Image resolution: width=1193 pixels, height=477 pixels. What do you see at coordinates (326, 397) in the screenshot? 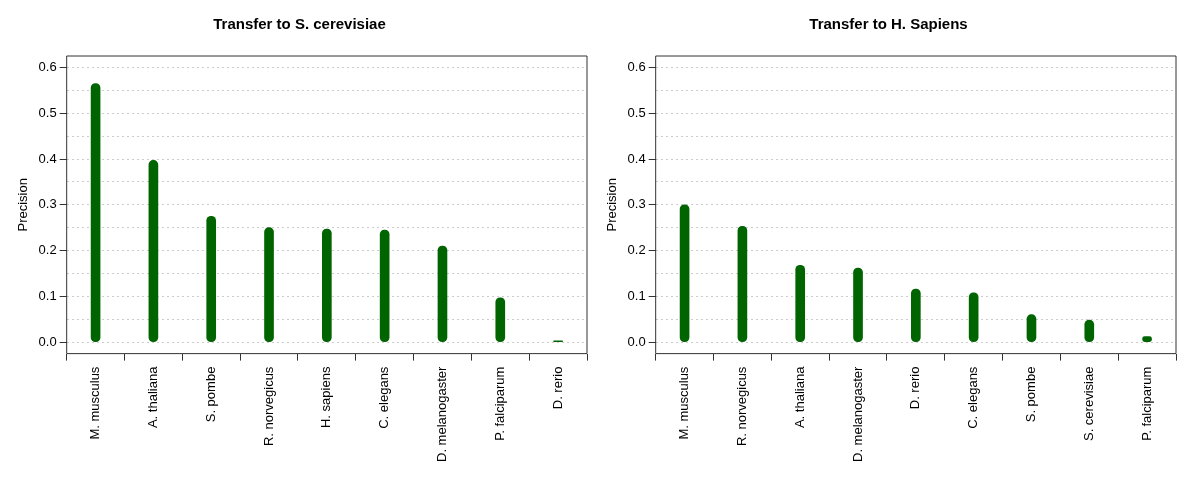
I see `x-tick-label: H. sapiens` at bounding box center [326, 397].